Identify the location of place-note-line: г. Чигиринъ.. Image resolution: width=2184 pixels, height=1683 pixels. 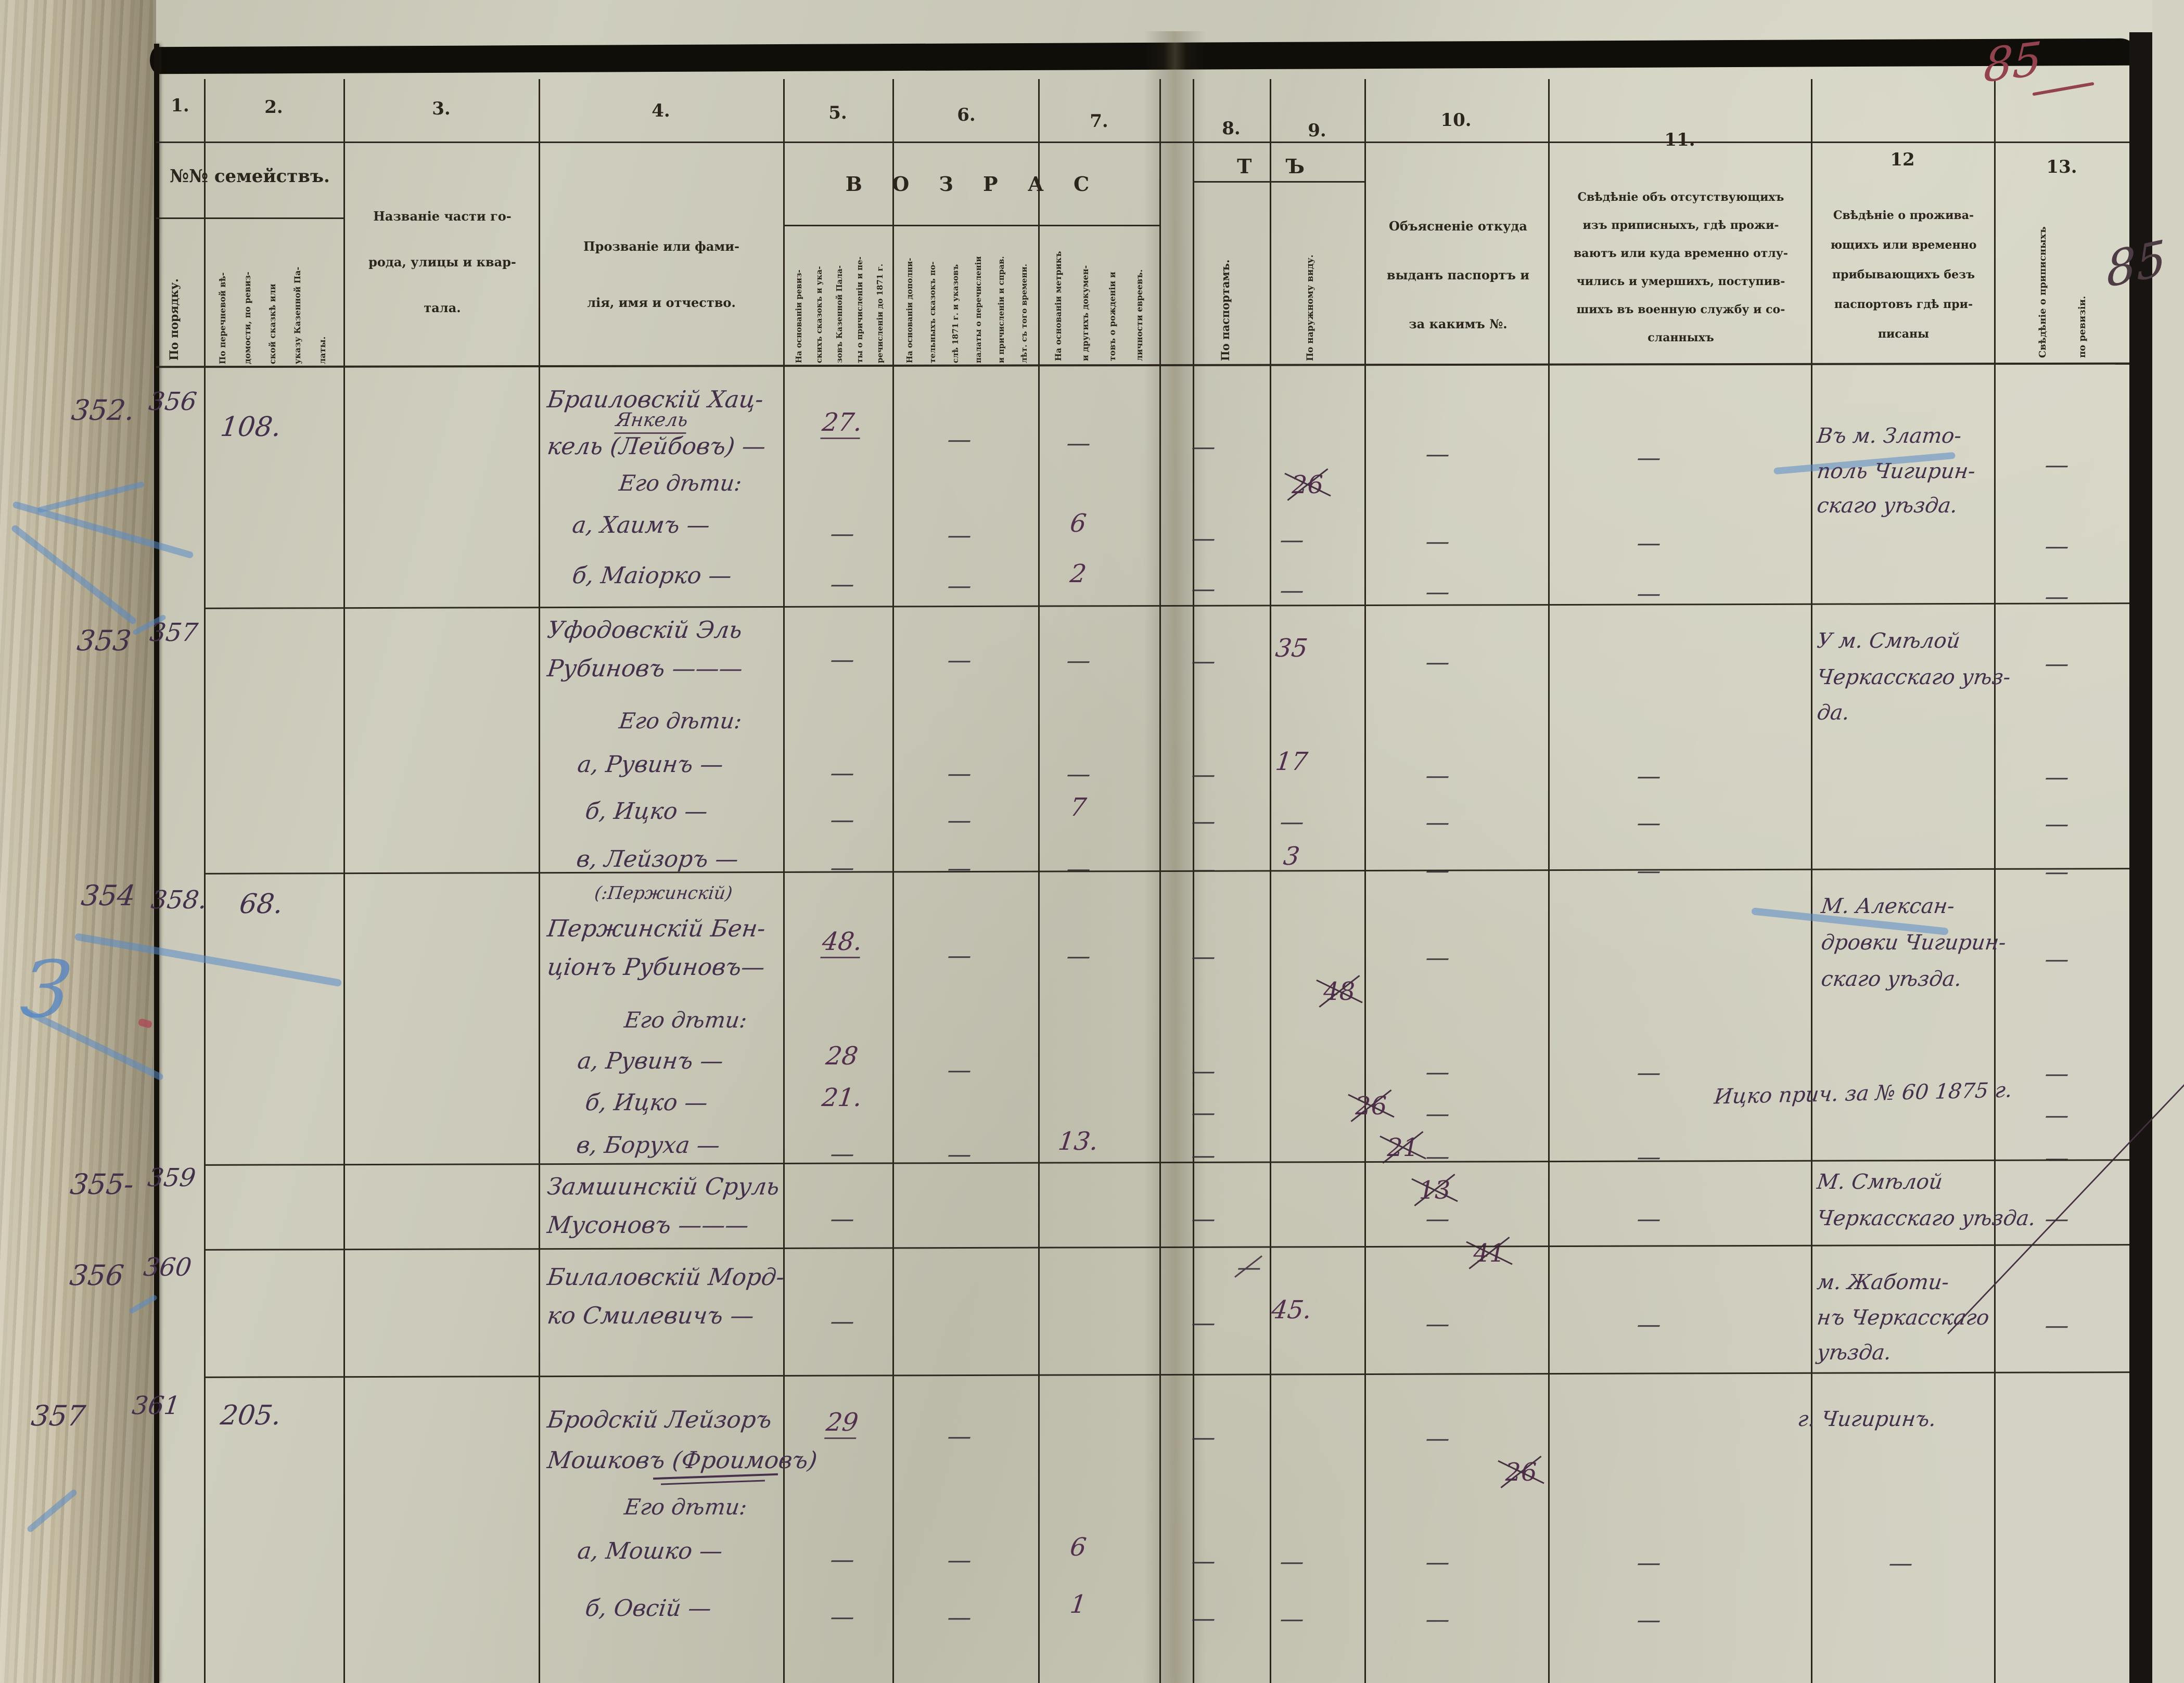
(1867, 1419).